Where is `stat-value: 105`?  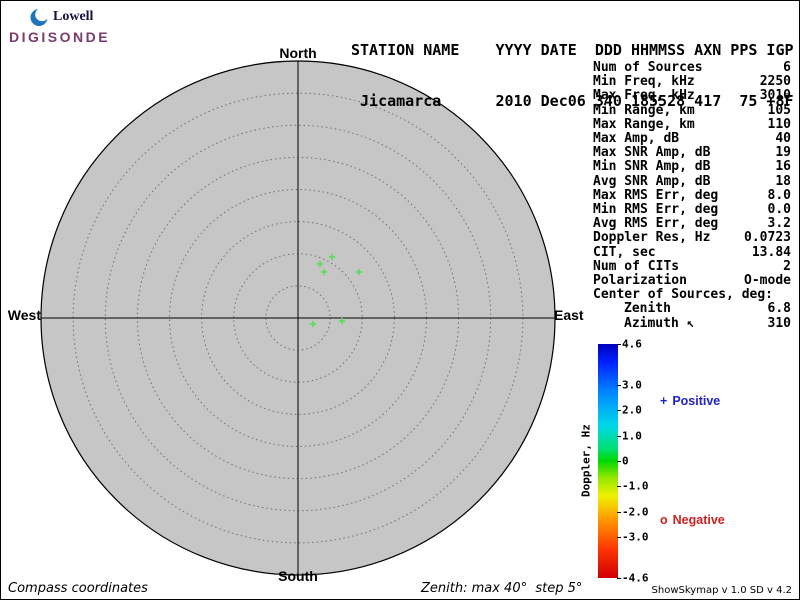 stat-value: 105 is located at coordinates (779, 110).